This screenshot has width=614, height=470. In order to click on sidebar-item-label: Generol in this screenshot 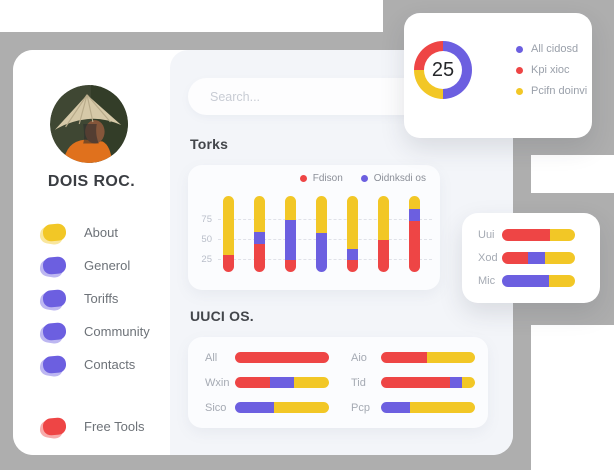, I will do `click(107, 265)`.